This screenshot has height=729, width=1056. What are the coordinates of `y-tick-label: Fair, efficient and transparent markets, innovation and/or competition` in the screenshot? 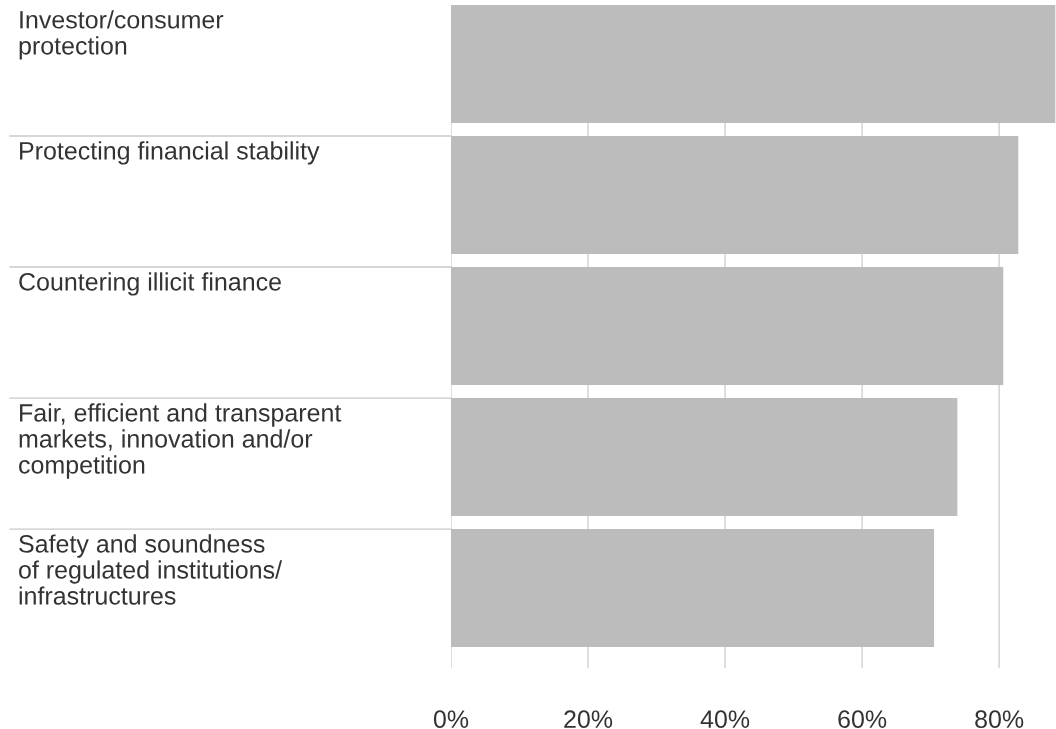 It's located at (180, 441).